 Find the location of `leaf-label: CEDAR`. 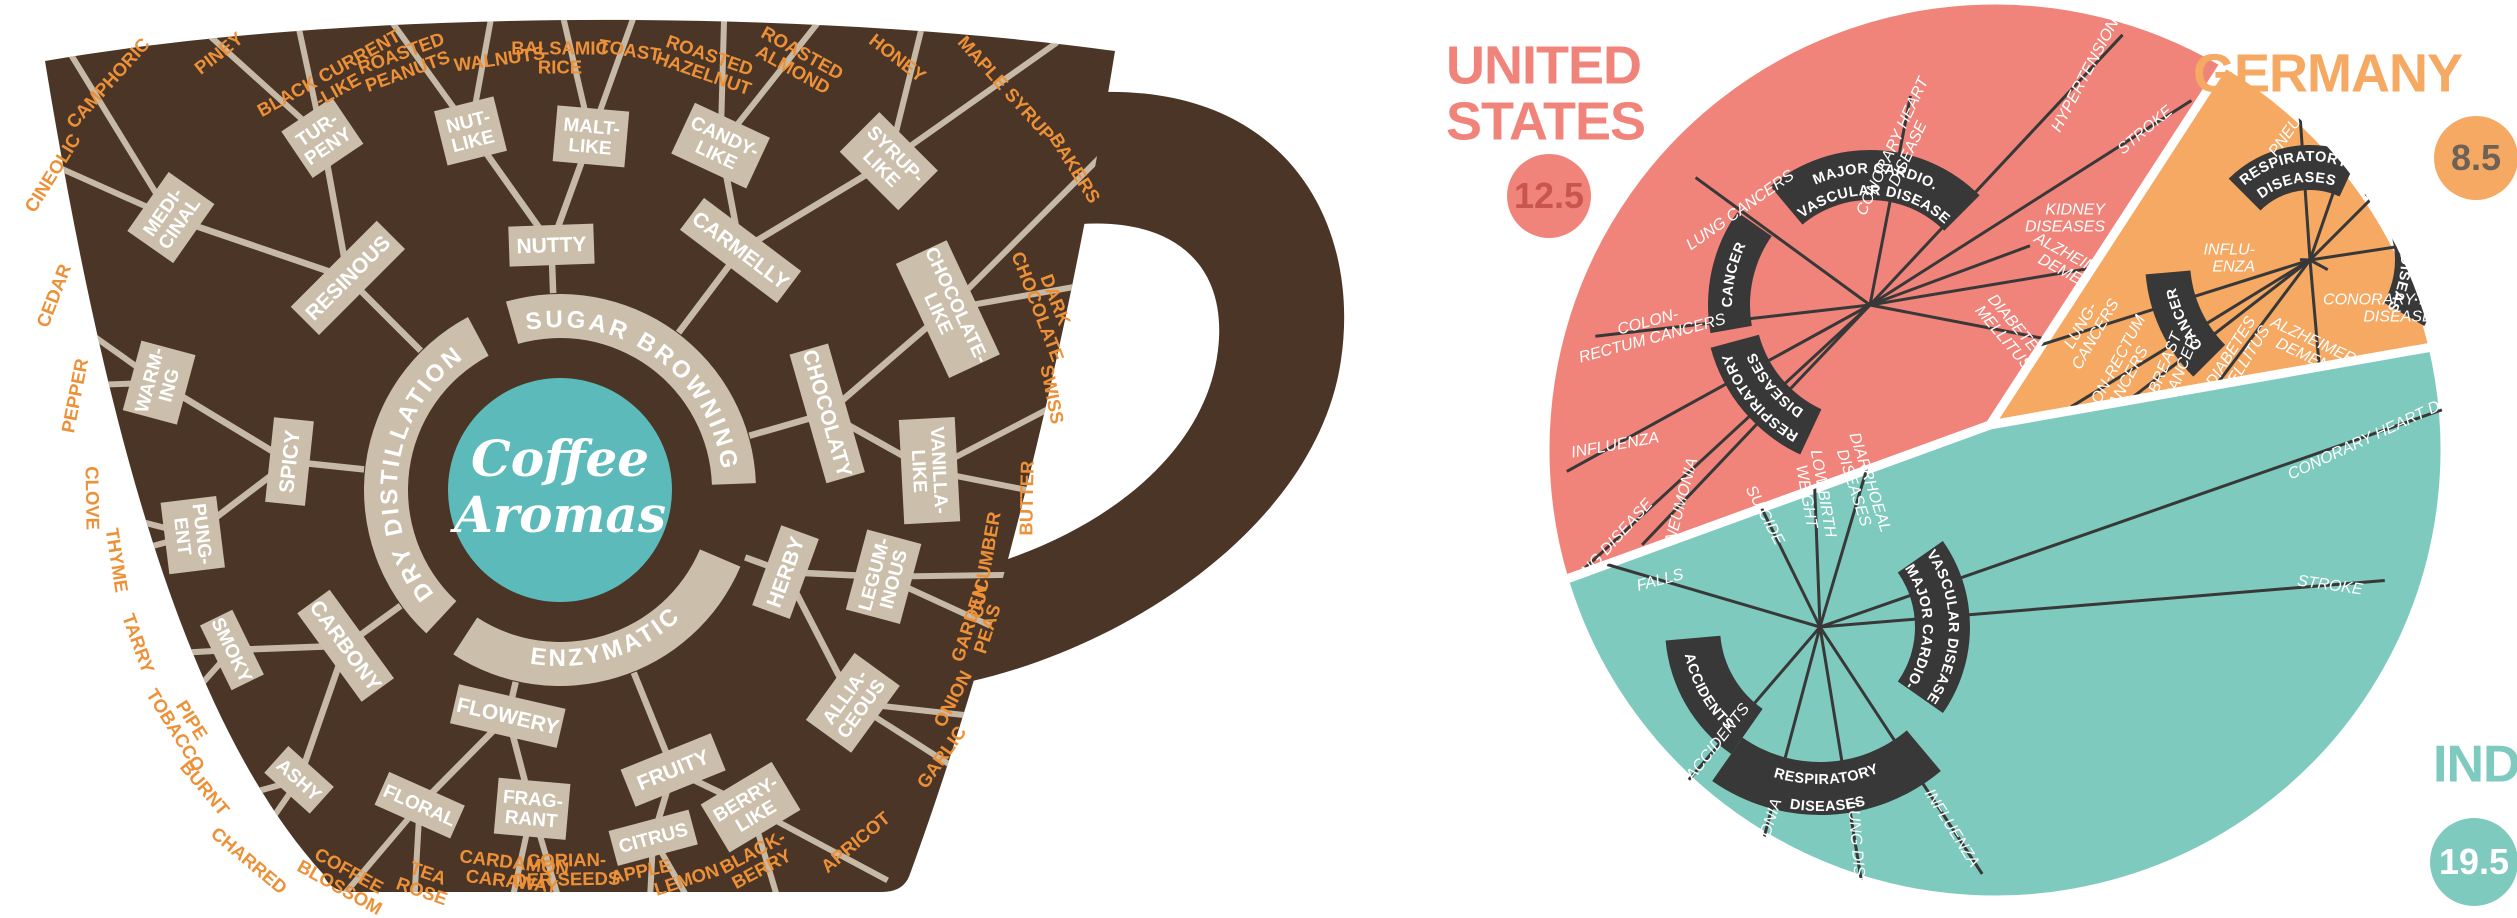

leaf-label: CEDAR is located at coordinates (53, 295).